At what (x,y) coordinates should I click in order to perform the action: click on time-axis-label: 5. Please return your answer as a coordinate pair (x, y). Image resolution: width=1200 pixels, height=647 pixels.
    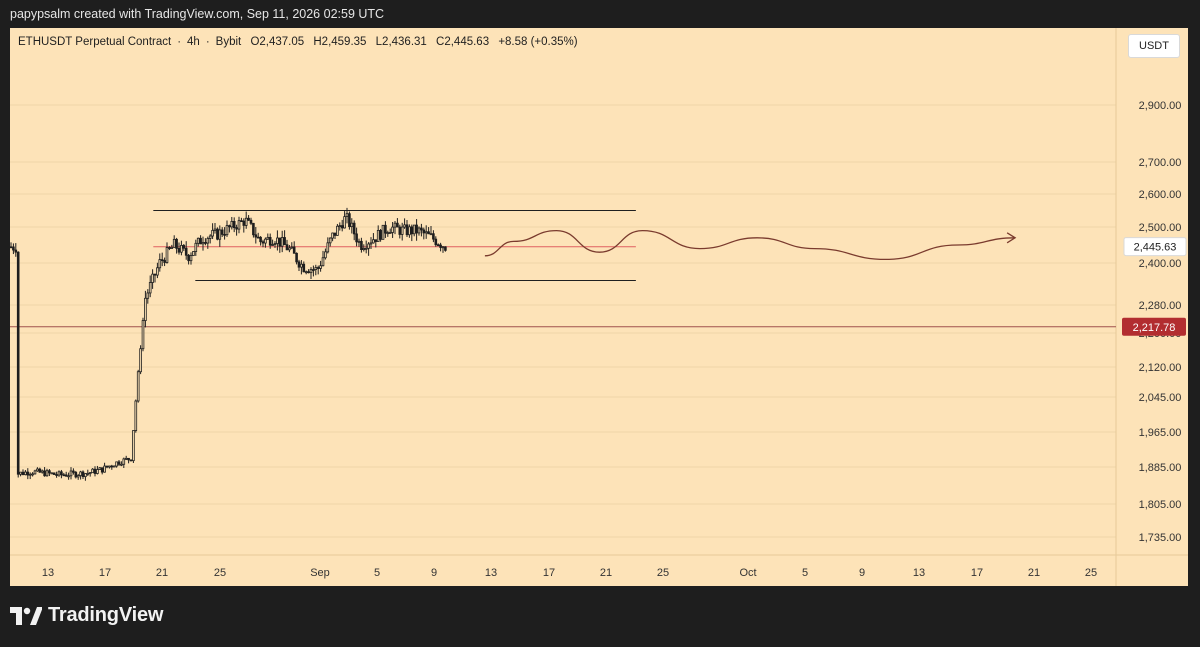
    Looking at the image, I should click on (377, 573).